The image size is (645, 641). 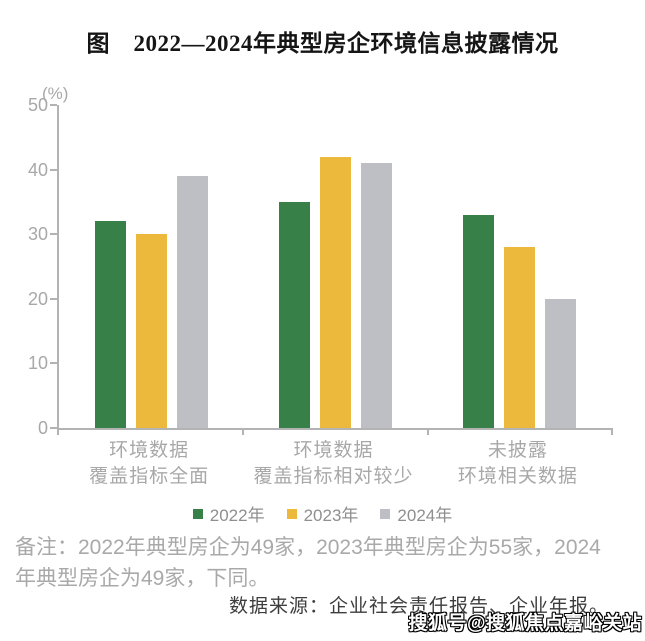 I want to click on x-axis-category-label-3: 未披露 环境相关数据, so click(x=517, y=463).